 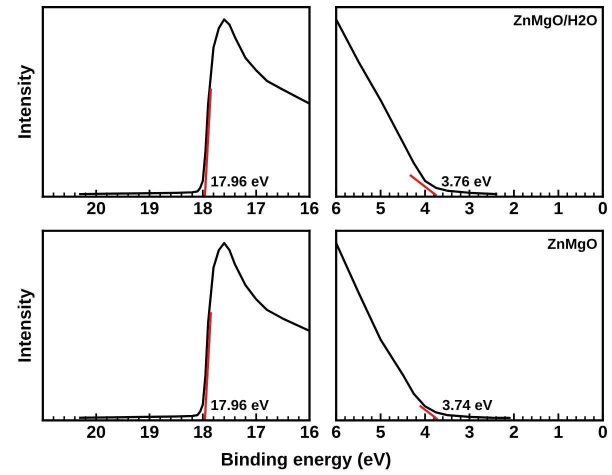 What do you see at coordinates (572, 245) in the screenshot?
I see `annotation: ZnMgO` at bounding box center [572, 245].